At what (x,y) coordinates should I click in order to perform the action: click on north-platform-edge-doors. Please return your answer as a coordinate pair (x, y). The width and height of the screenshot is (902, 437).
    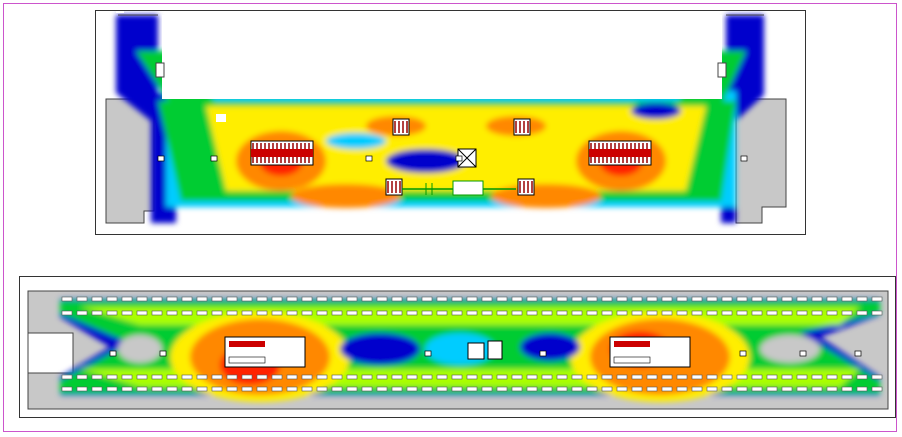
    Looking at the image, I should click on (472, 299).